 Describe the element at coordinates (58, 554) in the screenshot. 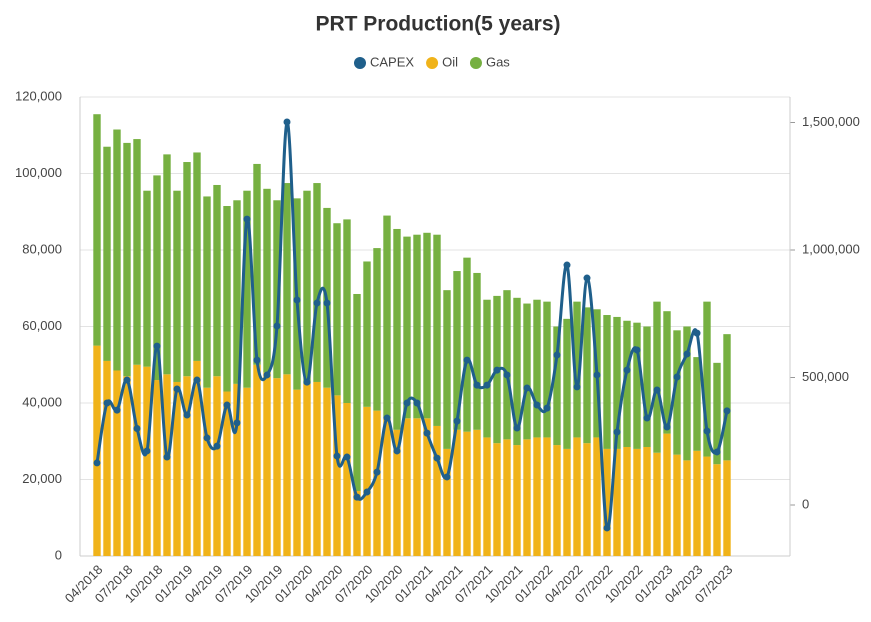

I see `y-tick-label: 0` at that location.